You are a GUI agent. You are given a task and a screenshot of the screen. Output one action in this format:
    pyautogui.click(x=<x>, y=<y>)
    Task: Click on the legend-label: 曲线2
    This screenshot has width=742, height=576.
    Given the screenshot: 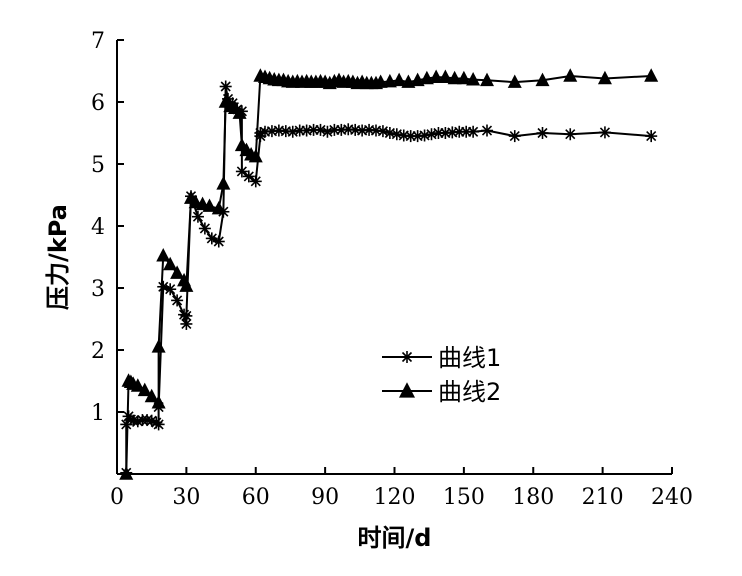 What is the action you would take?
    pyautogui.click(x=469, y=392)
    